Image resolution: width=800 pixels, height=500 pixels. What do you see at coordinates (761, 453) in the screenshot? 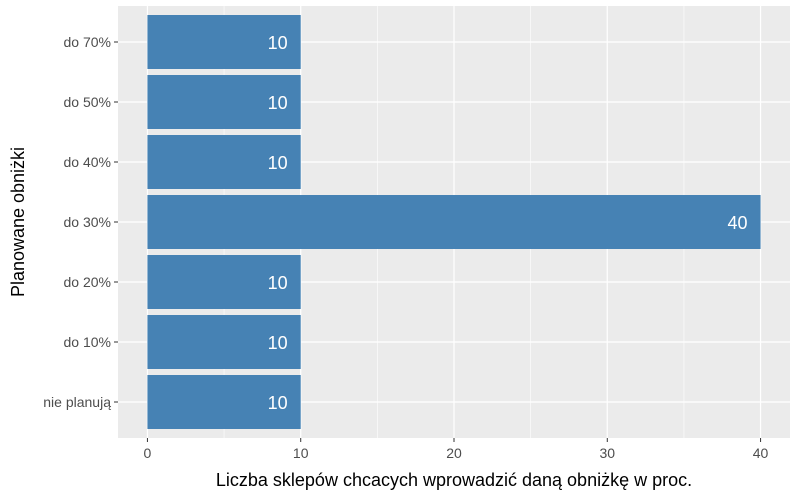
I see `x-tick-label: 40` at bounding box center [761, 453].